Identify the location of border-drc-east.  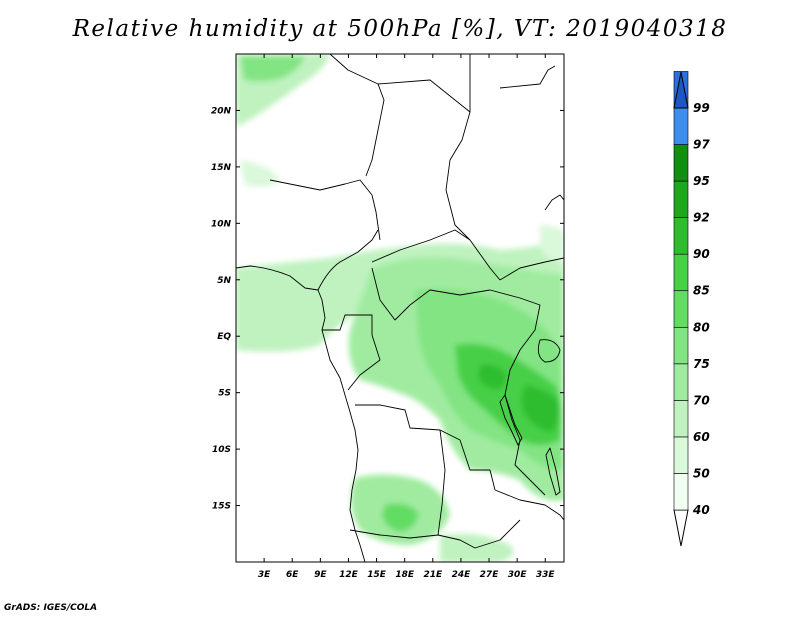
(525, 400).